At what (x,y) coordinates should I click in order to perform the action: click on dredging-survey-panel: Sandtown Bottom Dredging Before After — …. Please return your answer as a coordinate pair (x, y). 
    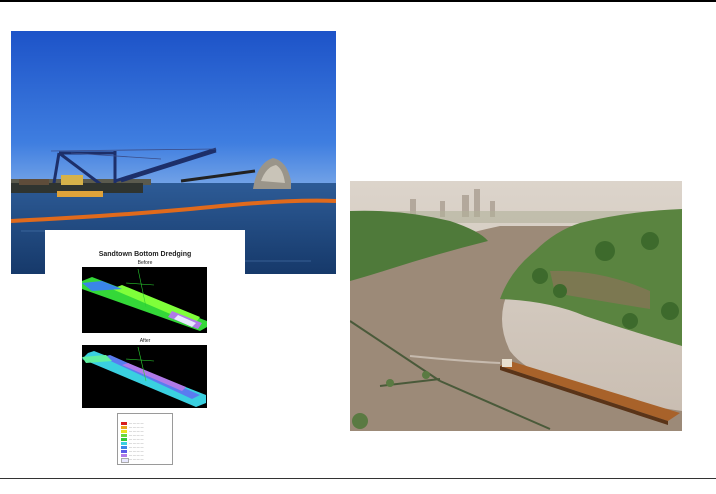
    Looking at the image, I should click on (145, 352).